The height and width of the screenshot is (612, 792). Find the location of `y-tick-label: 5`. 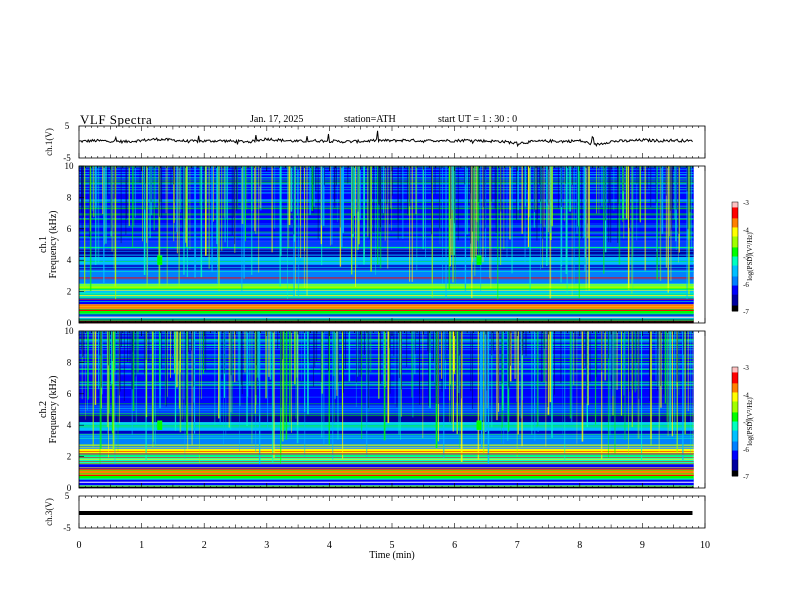

y-tick-label: 5 is located at coordinates (67, 126).